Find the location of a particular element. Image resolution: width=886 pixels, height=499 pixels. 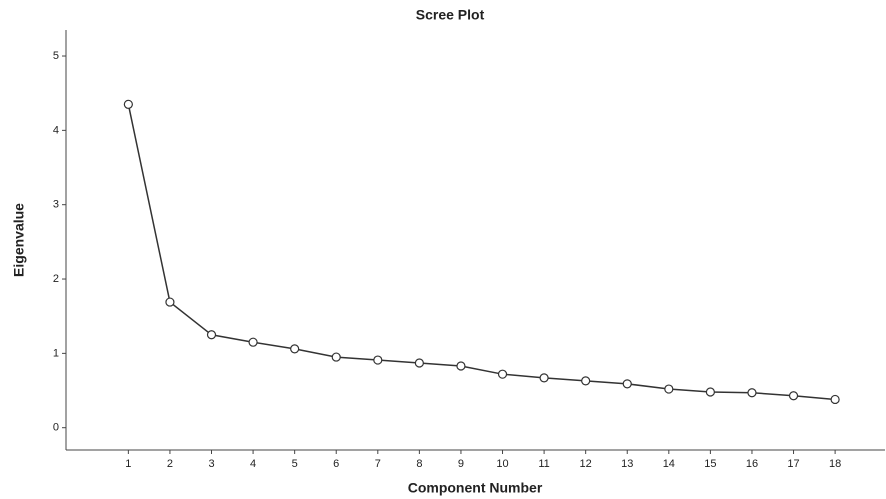

x-tick-label: 11 is located at coordinates (543, 464).